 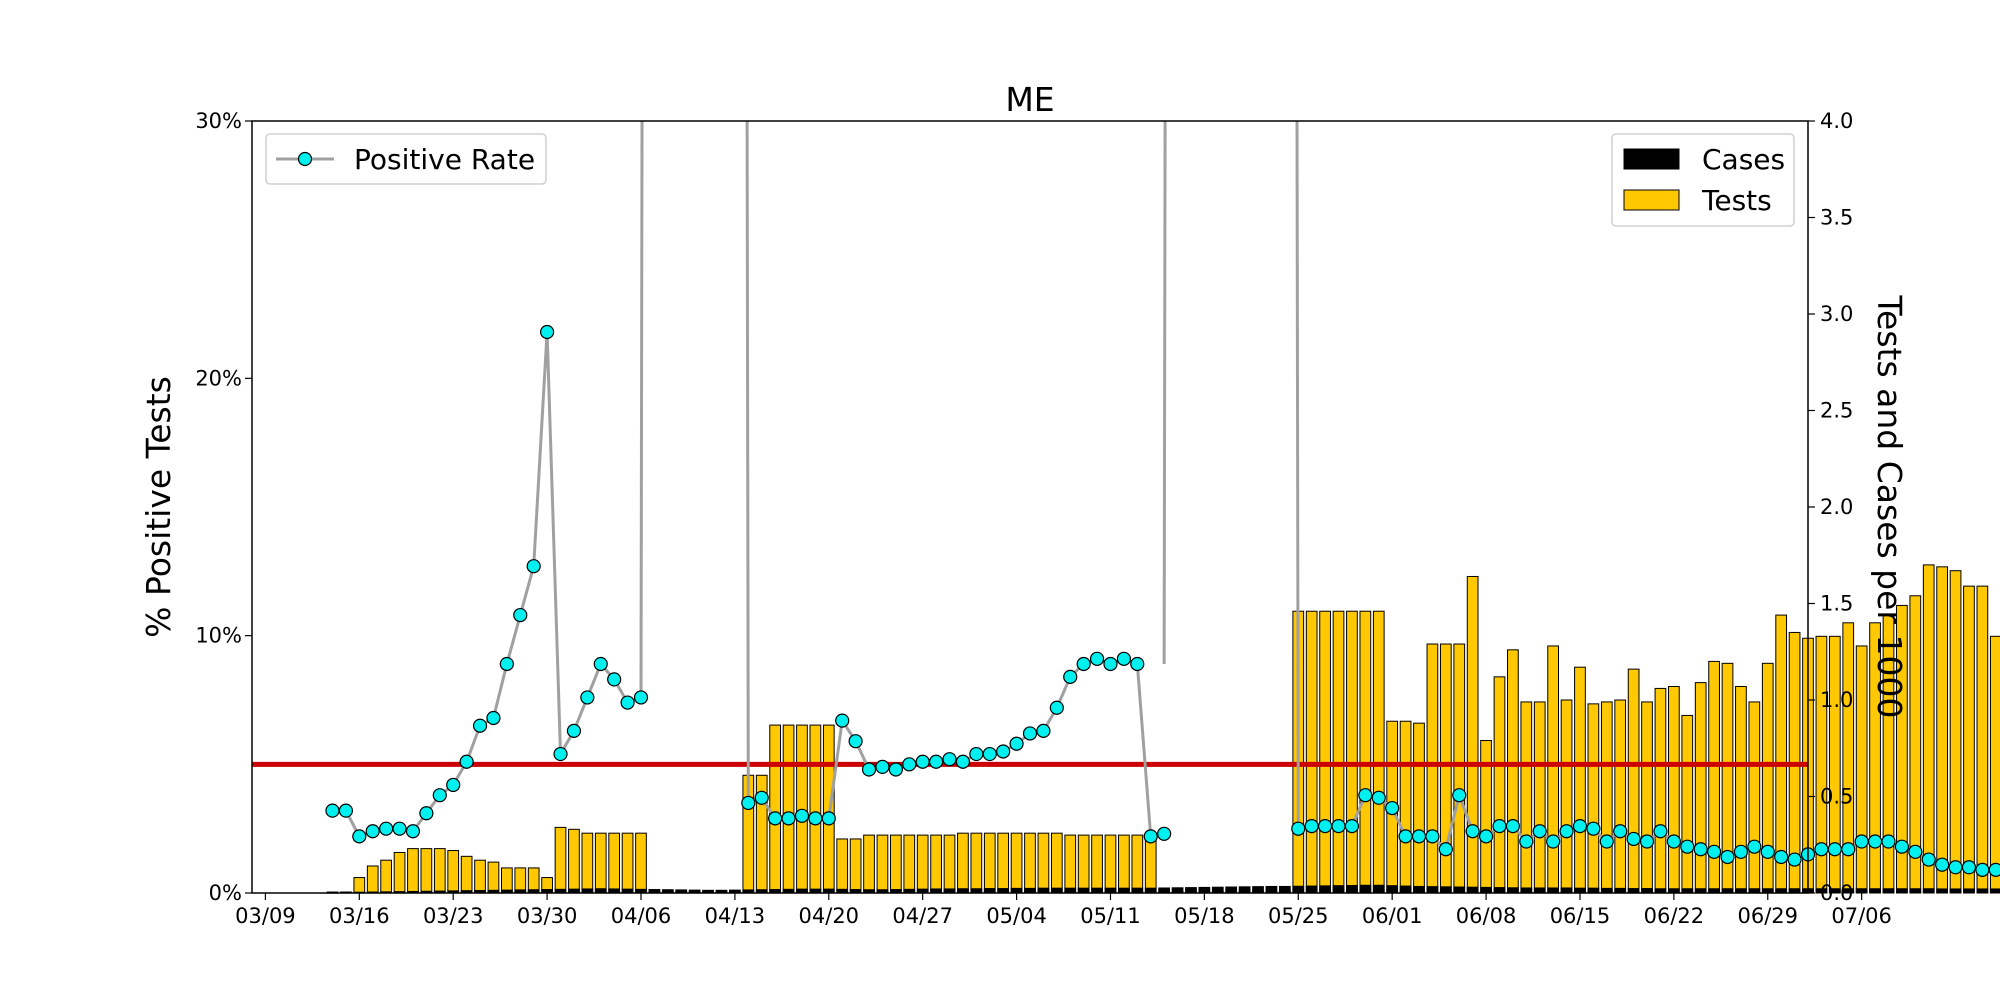 I want to click on x-tick-label: 03/09, so click(x=265, y=916).